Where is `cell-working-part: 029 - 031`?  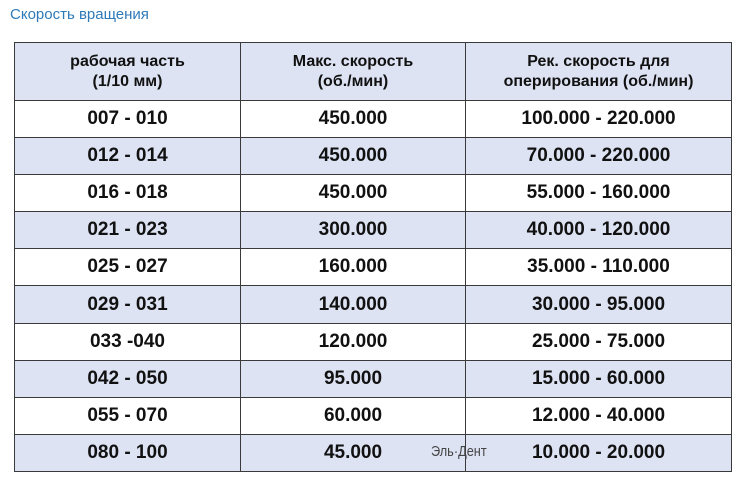
cell-working-part: 029 - 031 is located at coordinates (127, 304).